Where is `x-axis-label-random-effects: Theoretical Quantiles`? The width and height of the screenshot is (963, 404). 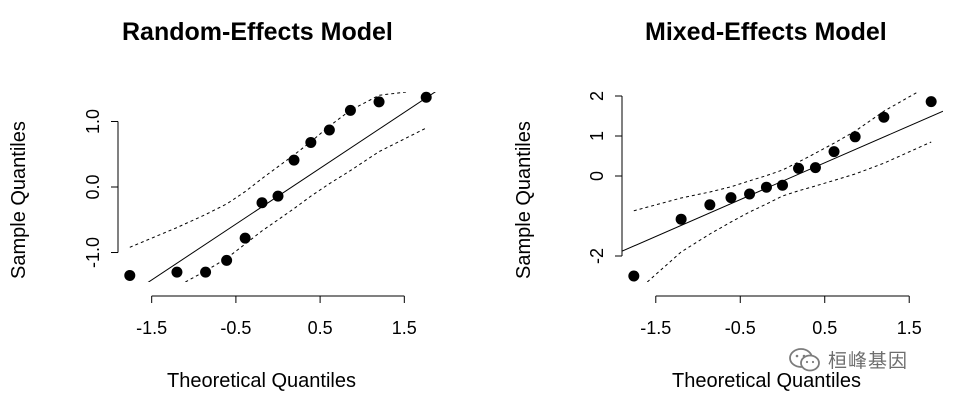 x-axis-label-random-effects: Theoretical Quantiles is located at coordinates (261, 381).